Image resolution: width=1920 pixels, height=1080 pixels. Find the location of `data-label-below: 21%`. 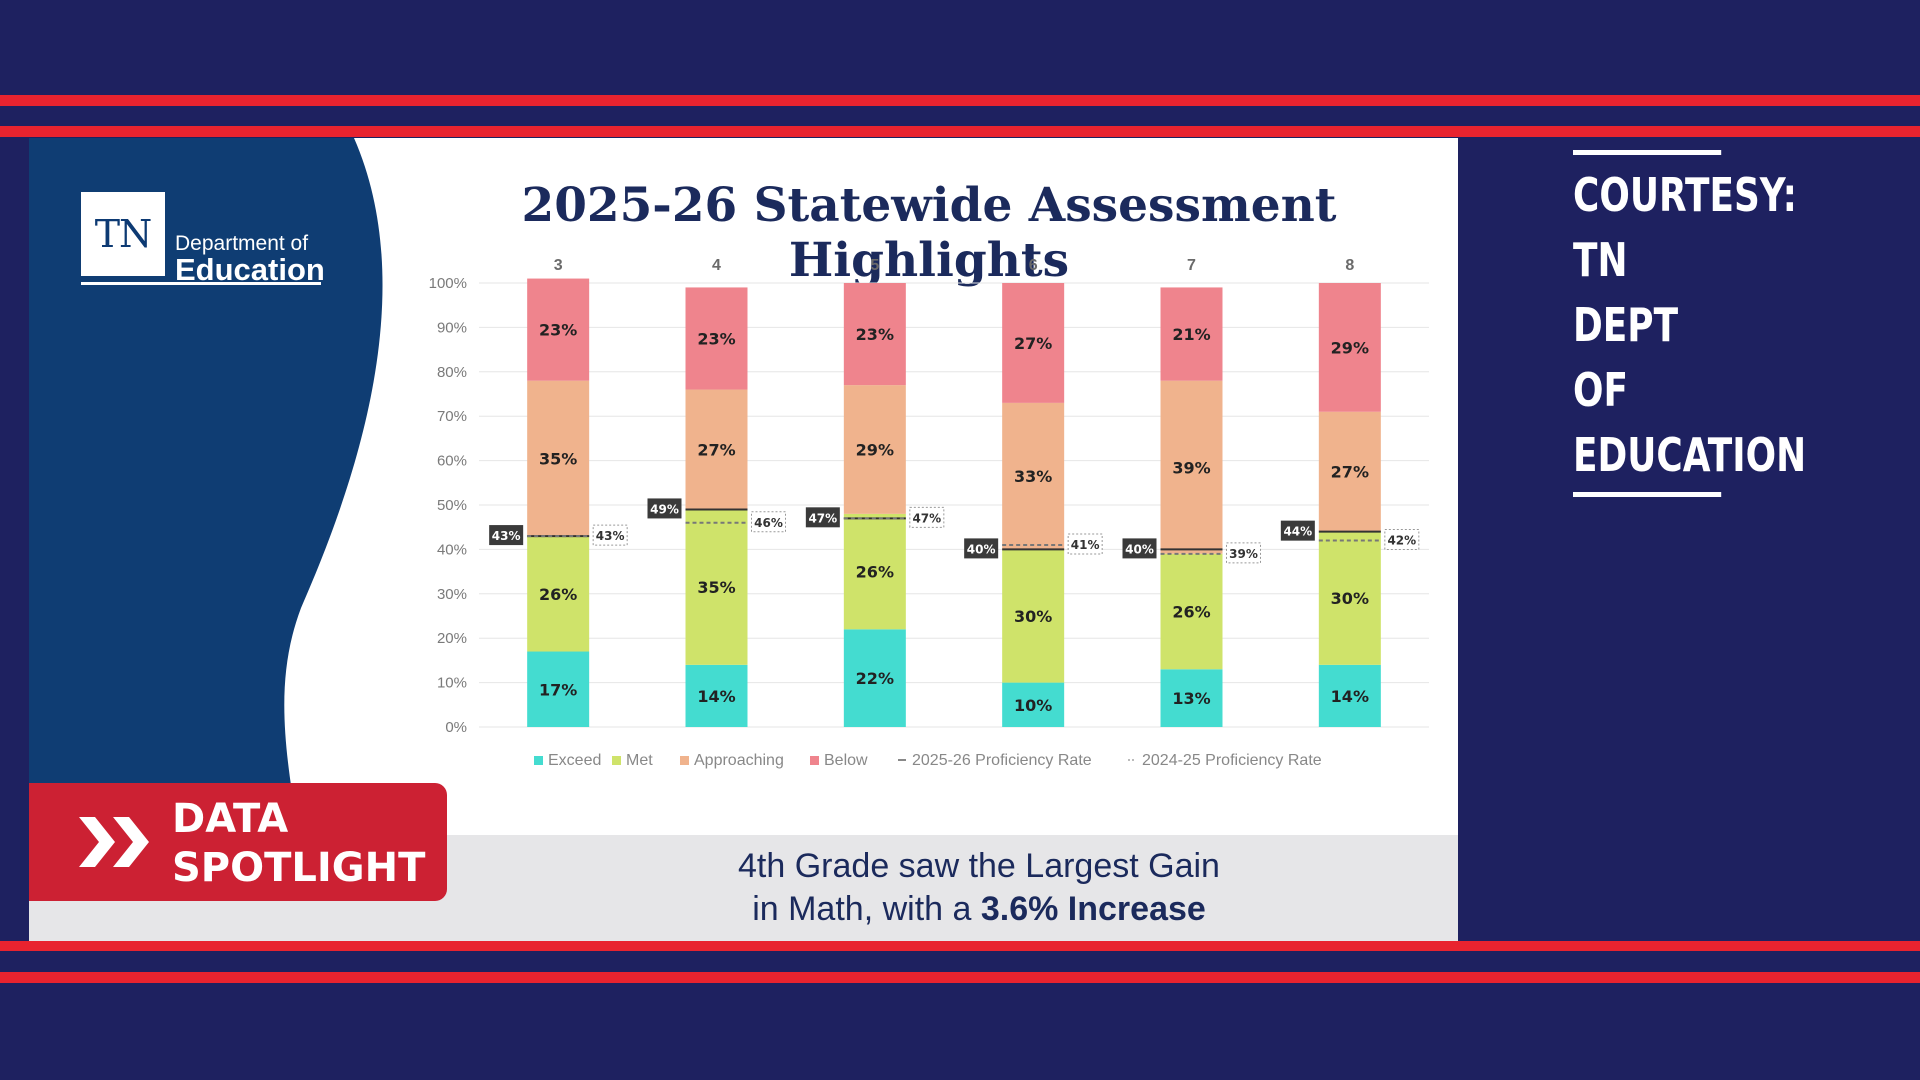

data-label-below: 21% is located at coordinates (1191, 334).